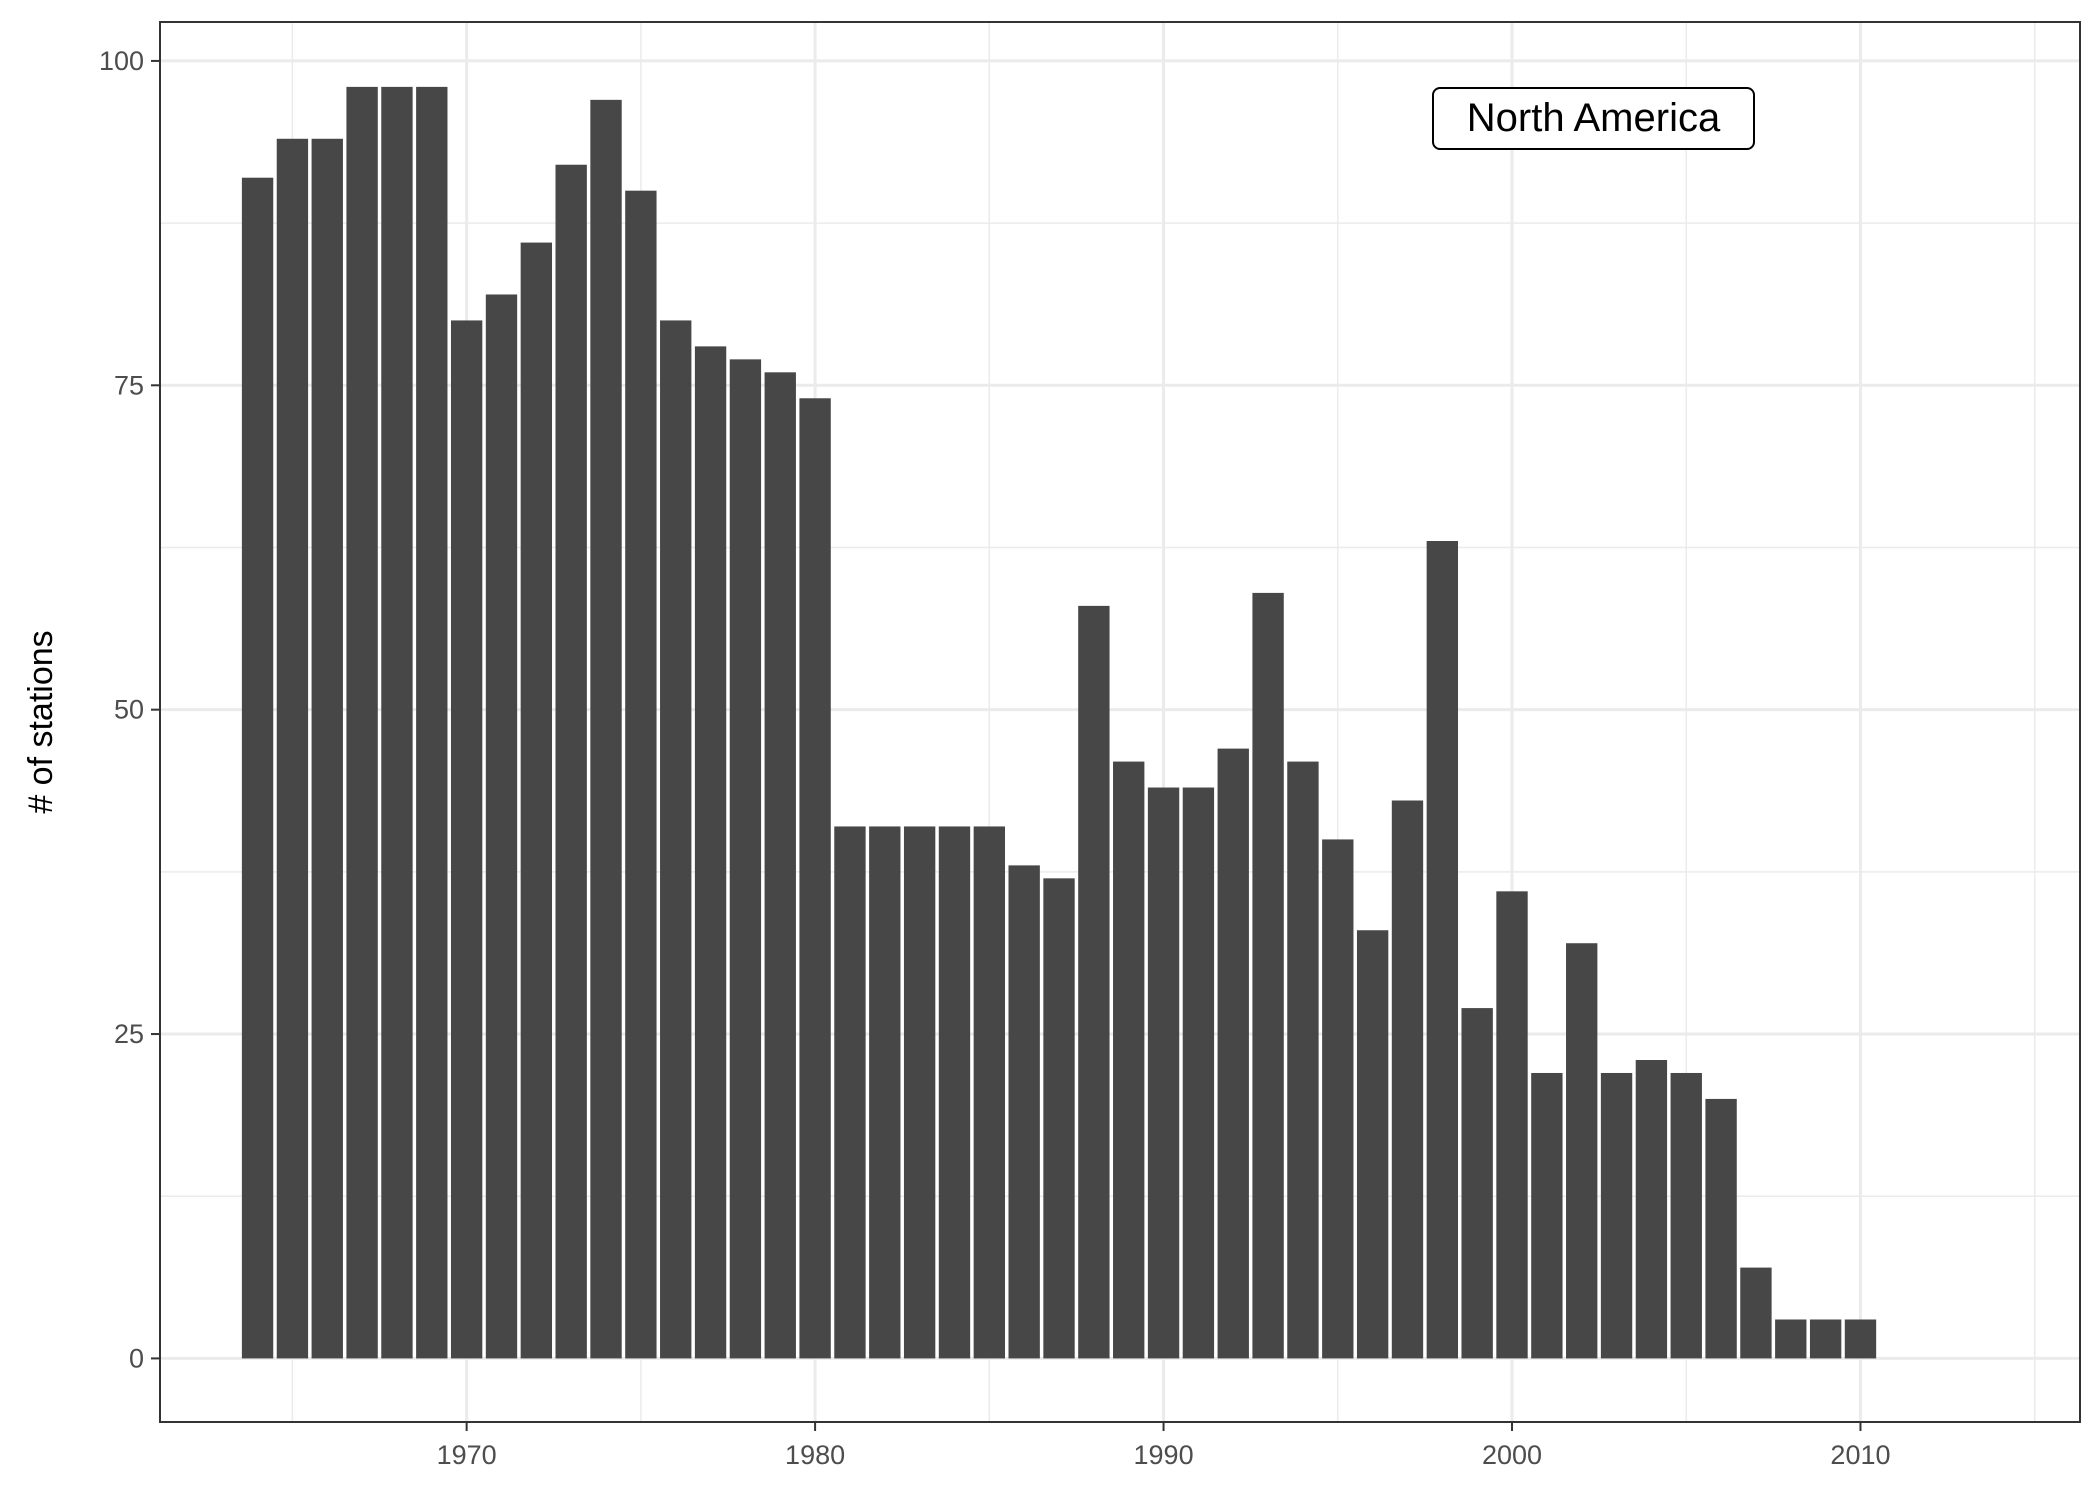 The height and width of the screenshot is (1505, 2100). What do you see at coordinates (815, 878) in the screenshot?
I see `bar-1980` at bounding box center [815, 878].